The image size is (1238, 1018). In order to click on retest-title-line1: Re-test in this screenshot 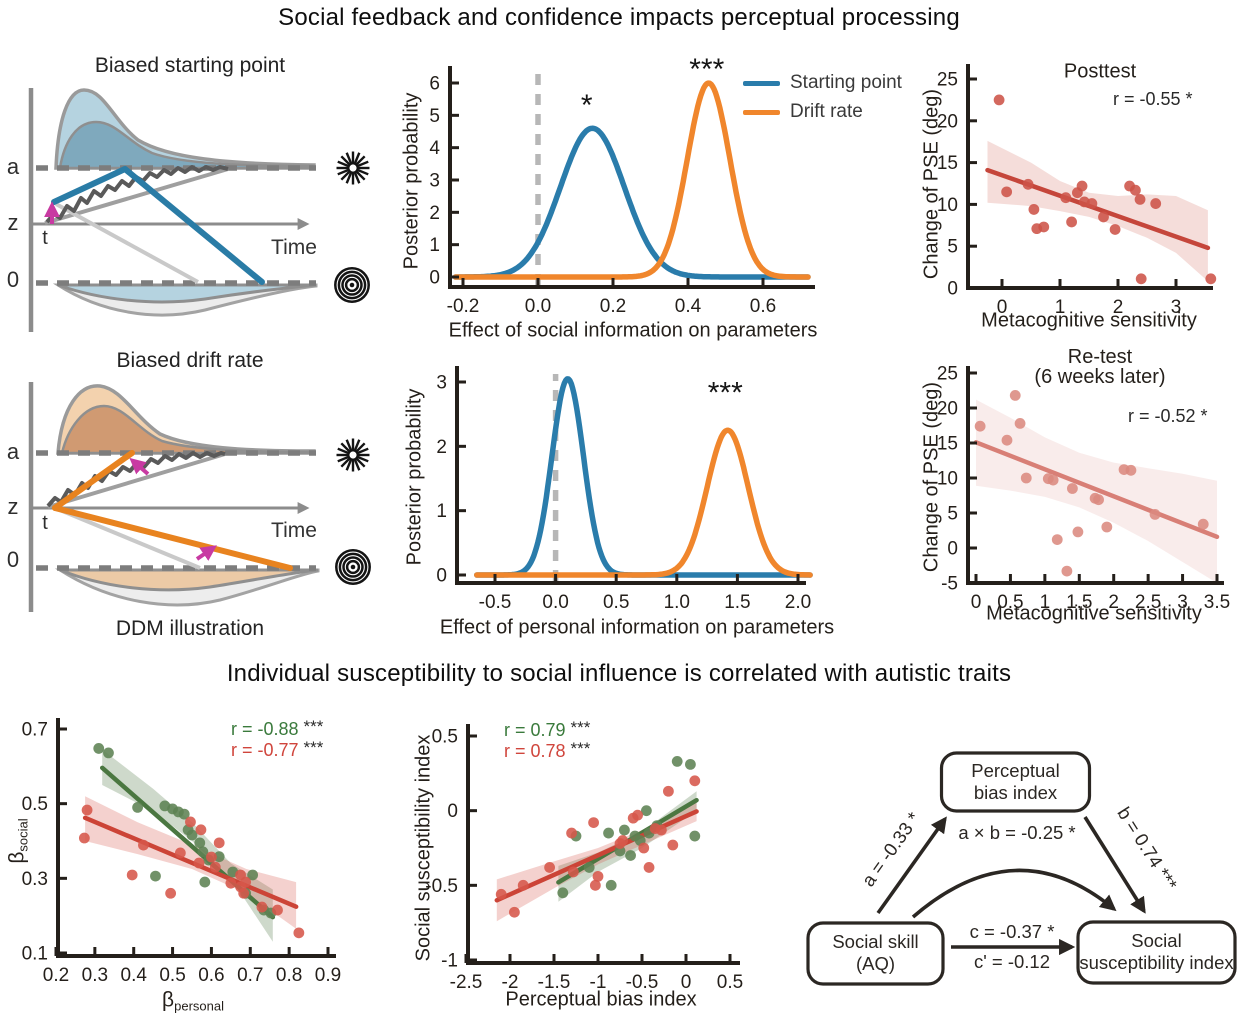, I will do `click(1100, 357)`.